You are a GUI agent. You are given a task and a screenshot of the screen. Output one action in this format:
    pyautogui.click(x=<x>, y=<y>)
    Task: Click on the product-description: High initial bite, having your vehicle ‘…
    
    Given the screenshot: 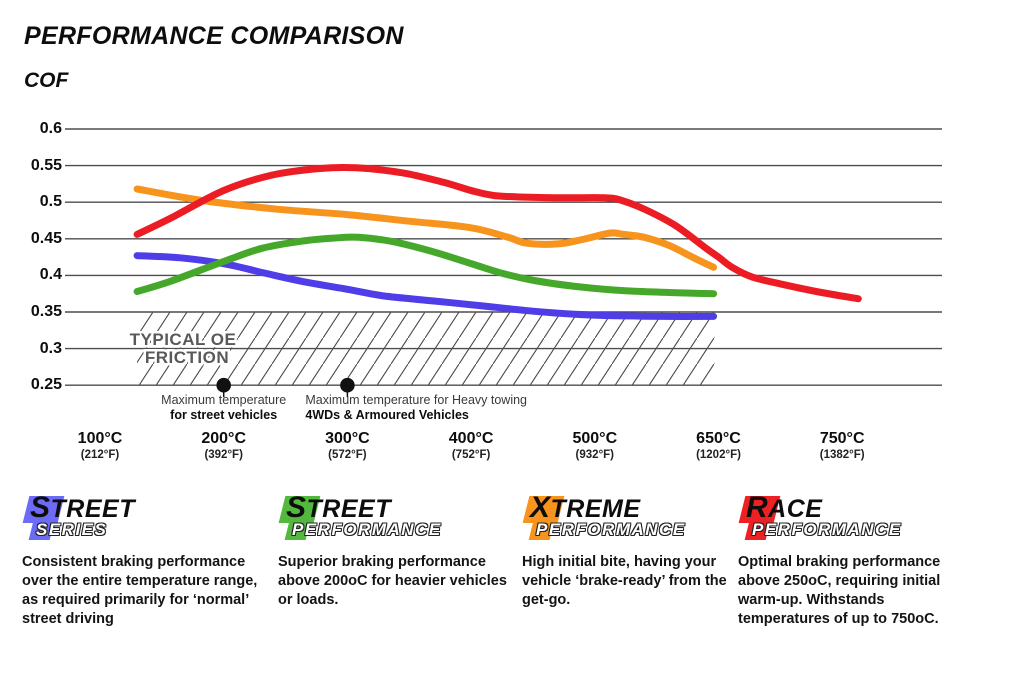 What is the action you would take?
    pyautogui.click(x=624, y=581)
    